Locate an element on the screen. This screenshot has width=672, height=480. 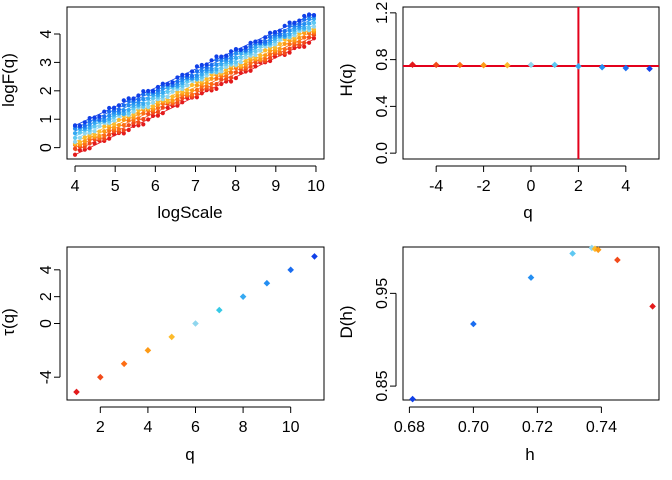
y-axis-H: 0.0 0.4 0.8 1.2 is located at coordinates (385, 83).